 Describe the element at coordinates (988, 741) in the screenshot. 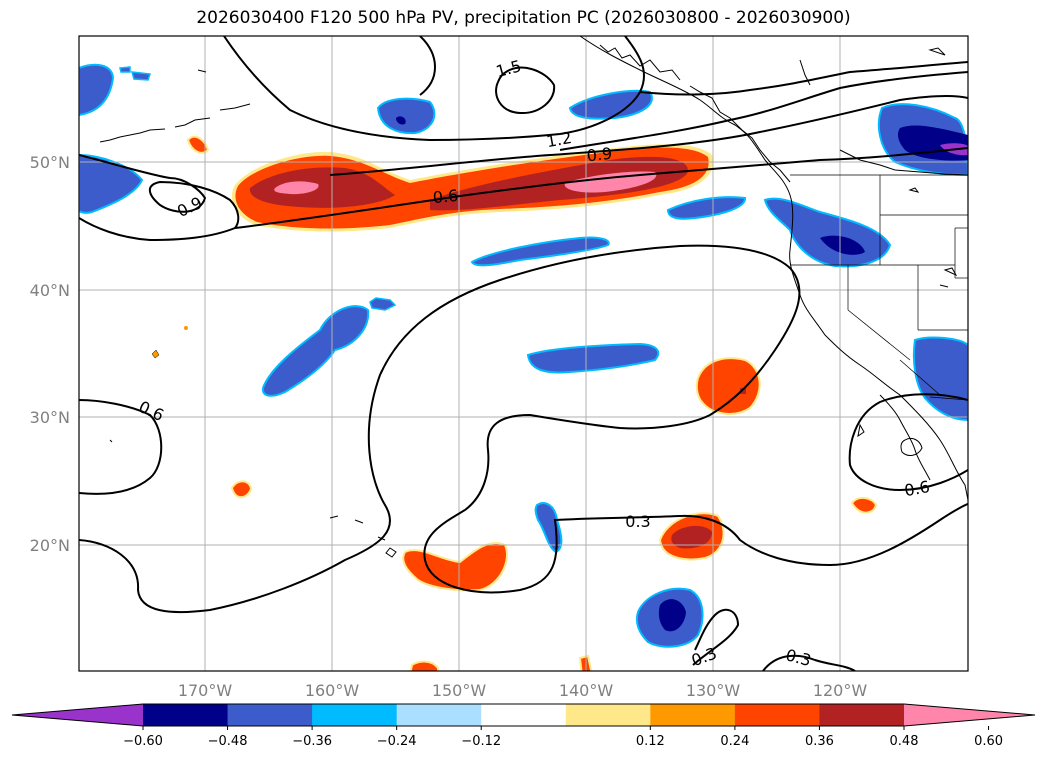

I see `colorbar-tick-label: 0.60` at that location.